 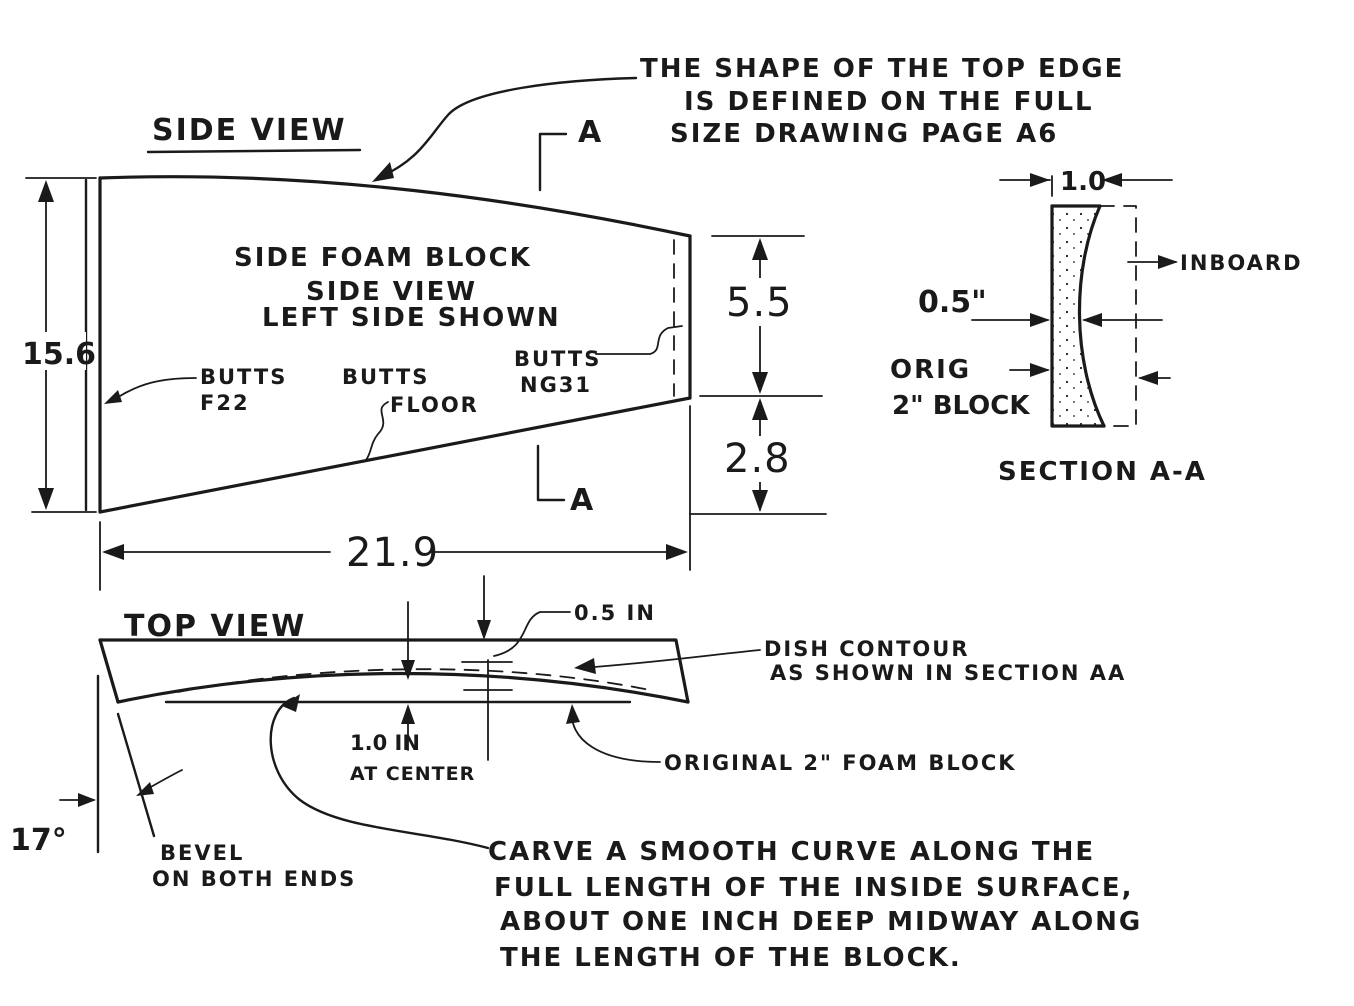 I want to click on original-block-label: ORIGINAL 2" FOAM BLOCK, so click(x=840, y=763).